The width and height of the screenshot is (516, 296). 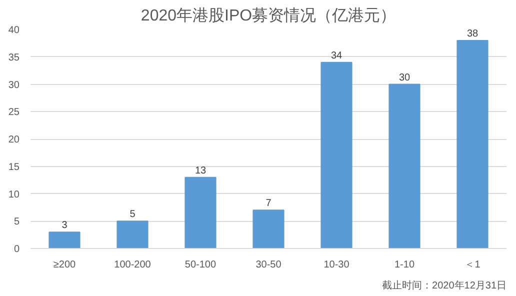 I want to click on x-tick-label: 100-200, so click(x=133, y=265).